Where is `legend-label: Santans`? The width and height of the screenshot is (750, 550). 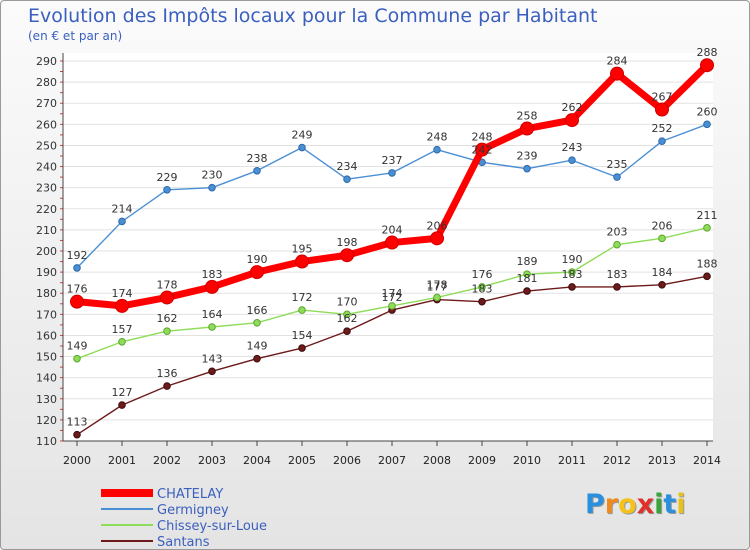
legend-label: Santans is located at coordinates (183, 542).